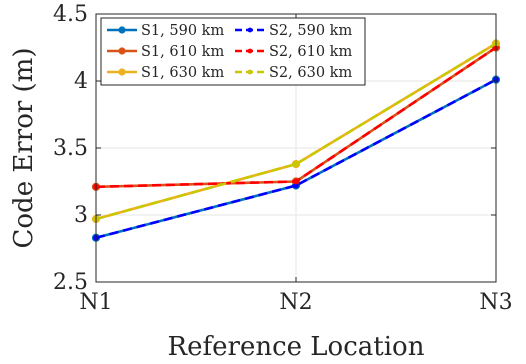 The image size is (526, 364). I want to click on legend-label: S2, 630 km, so click(310, 73).